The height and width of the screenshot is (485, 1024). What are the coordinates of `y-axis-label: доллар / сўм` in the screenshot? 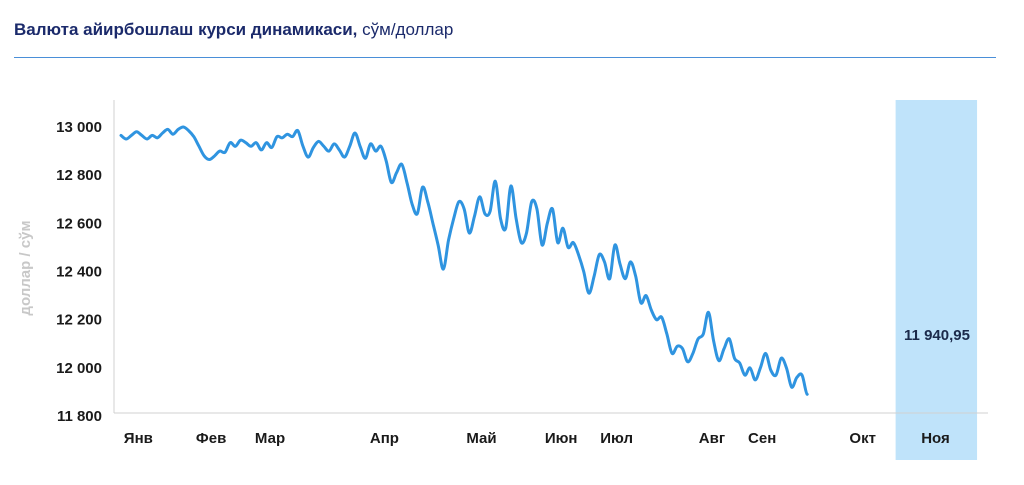 It's located at (25, 267).